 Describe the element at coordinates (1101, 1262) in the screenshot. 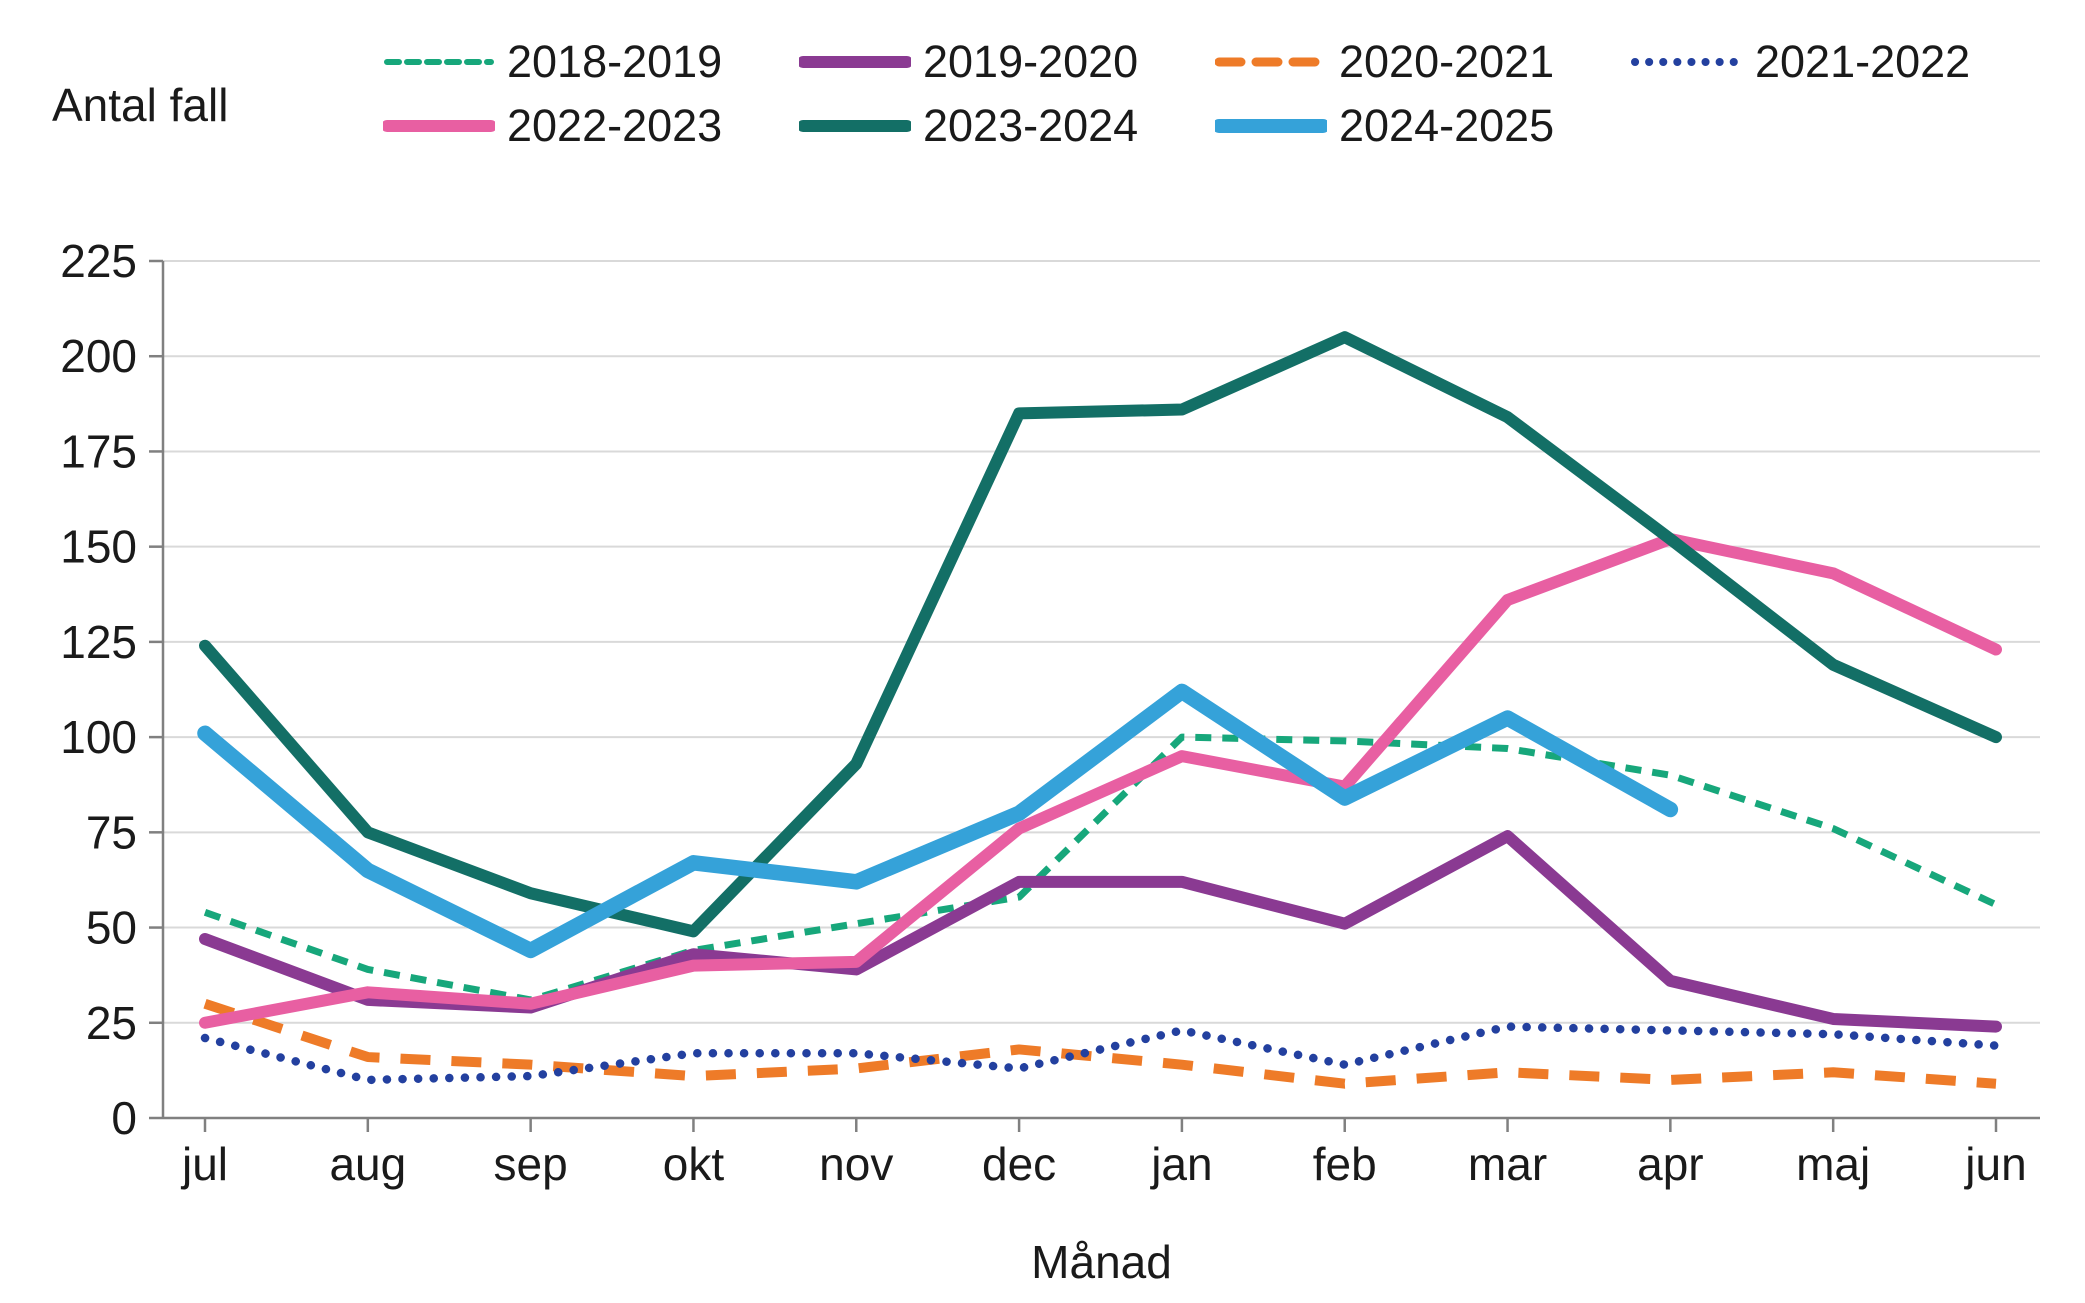

I see `x-axis-title: Månad` at that location.